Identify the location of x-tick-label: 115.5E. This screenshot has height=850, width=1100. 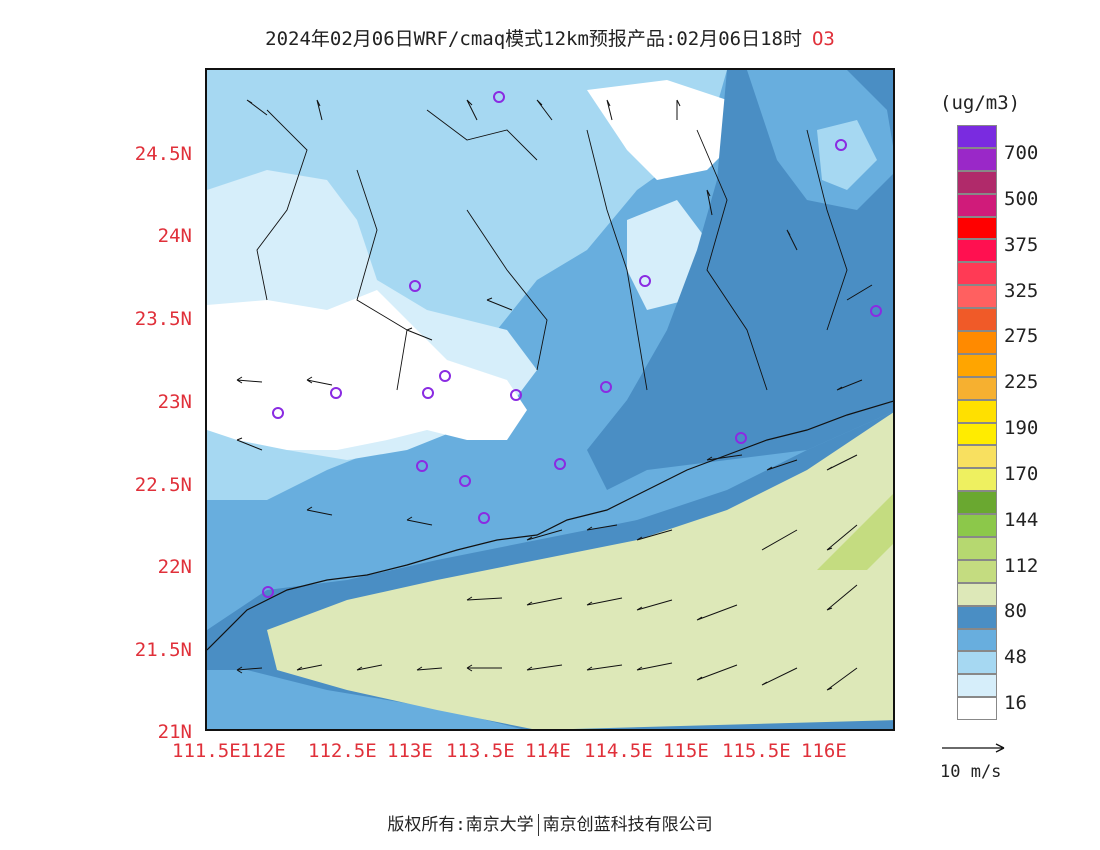
(756, 751).